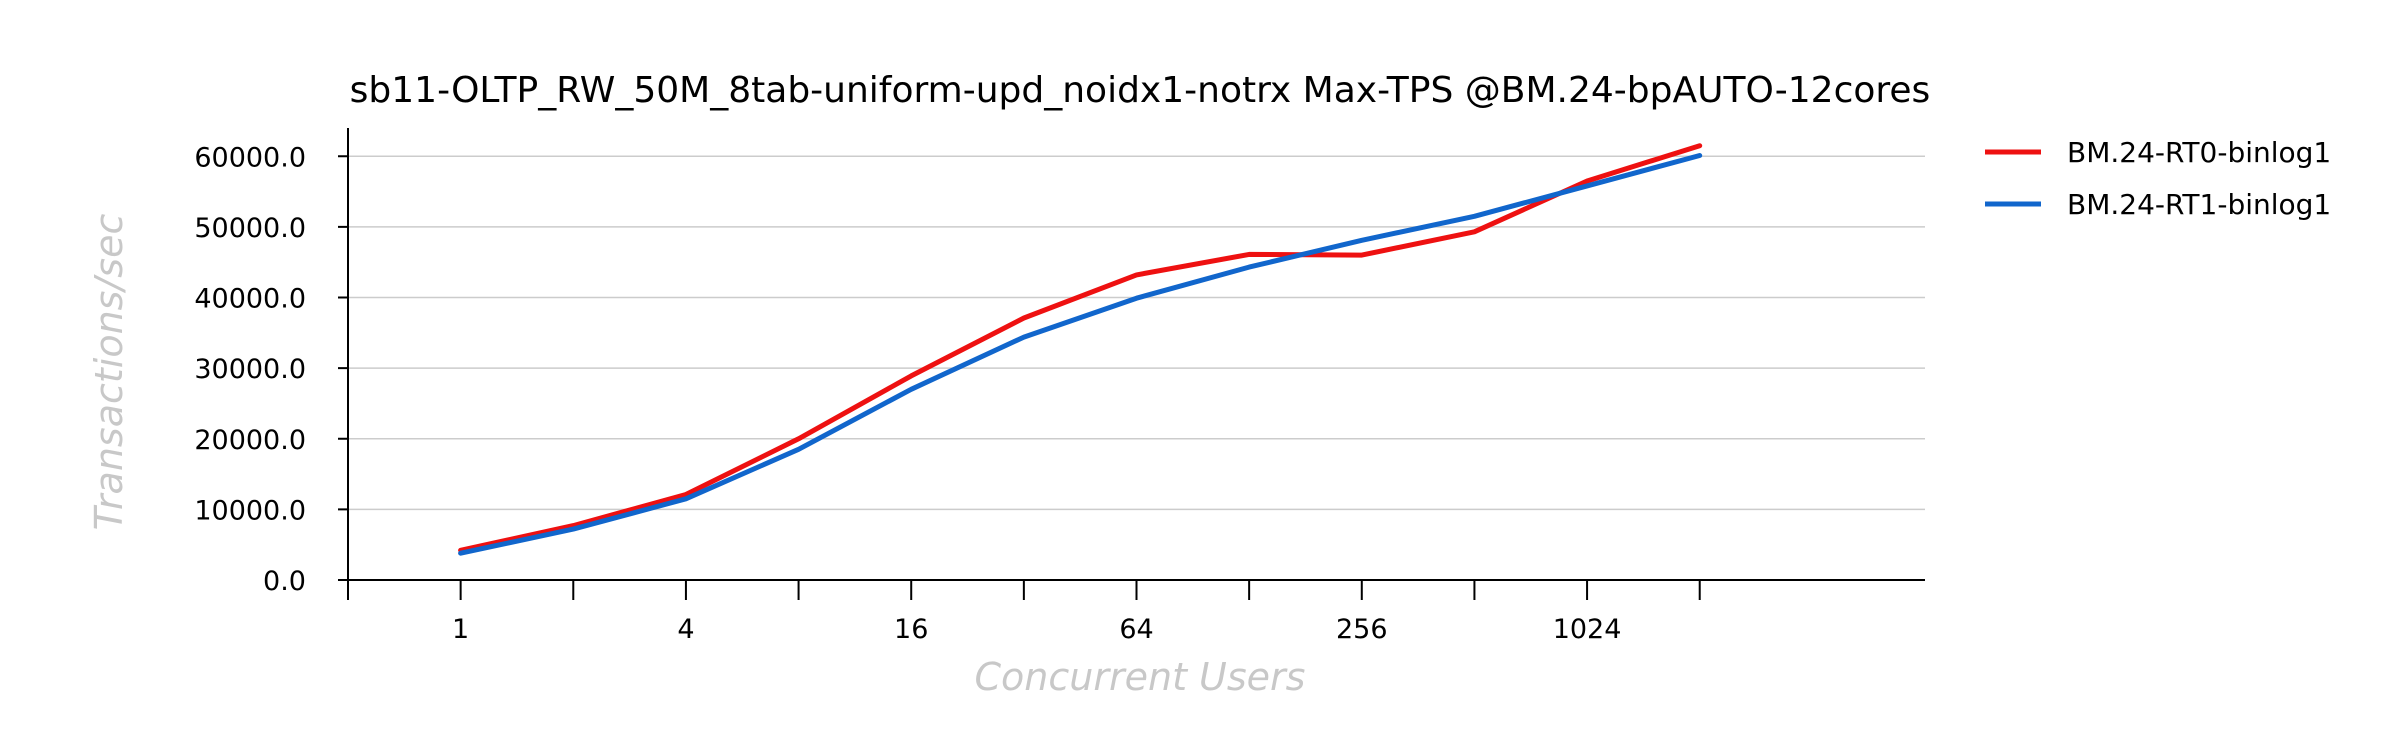  What do you see at coordinates (911, 629) in the screenshot?
I see `x-tick-label: 16` at bounding box center [911, 629].